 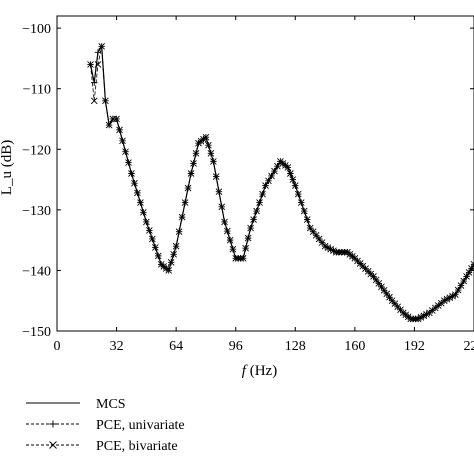 What do you see at coordinates (36, 211) in the screenshot?
I see `y-tick-label: −130` at bounding box center [36, 211].